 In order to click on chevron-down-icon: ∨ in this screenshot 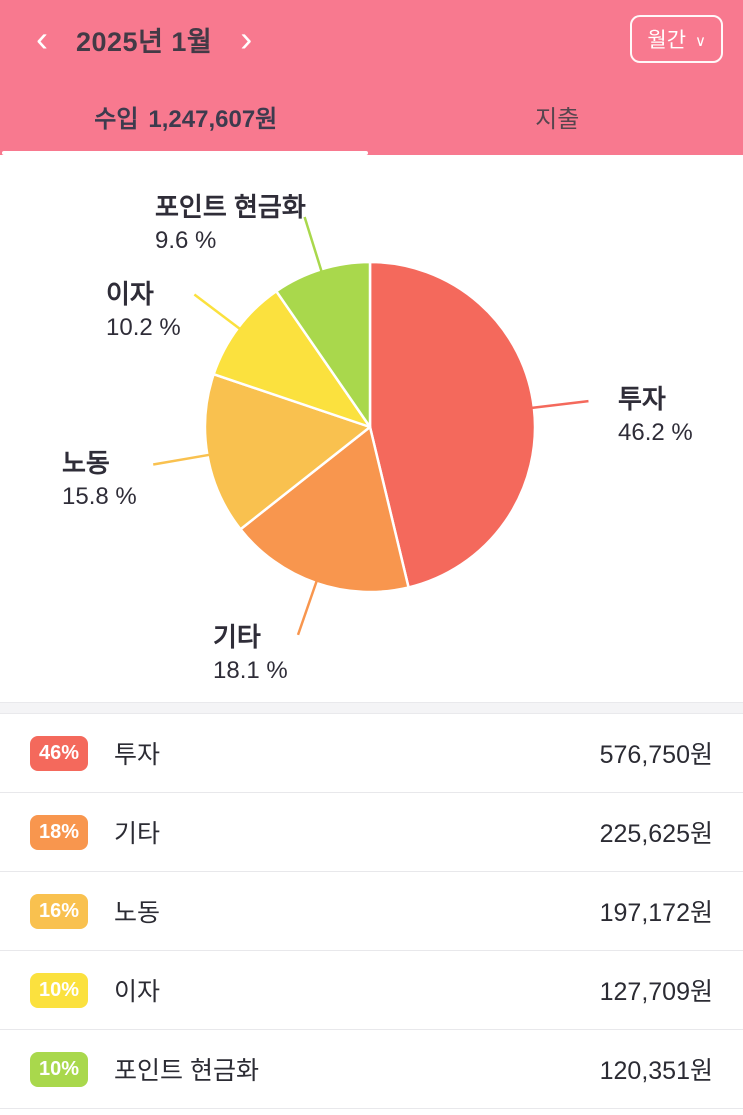, I will do `click(700, 41)`.